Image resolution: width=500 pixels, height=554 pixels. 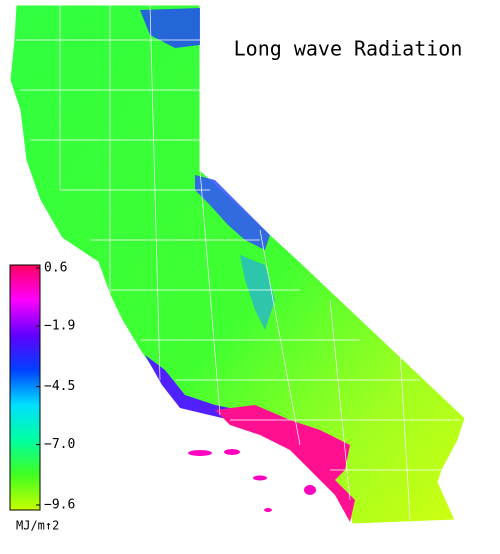 What do you see at coordinates (170, 28) in the screenshot?
I see `north-region` at bounding box center [170, 28].